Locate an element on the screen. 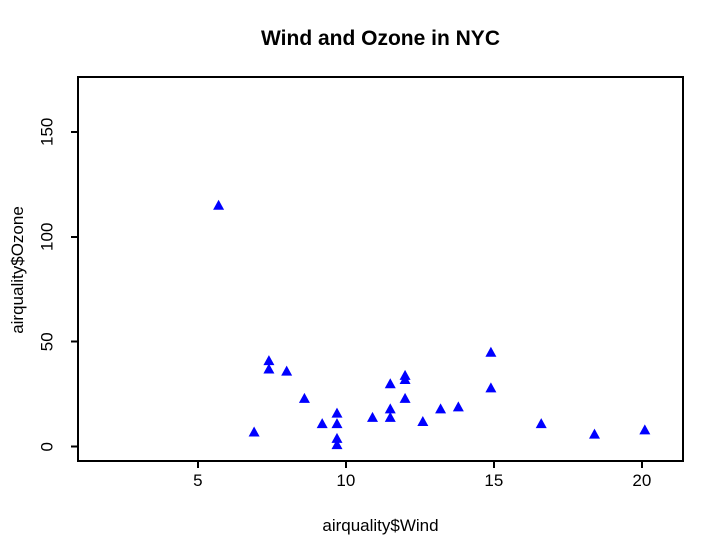 The image size is (725, 558). chart-title: Wind and Ozone in NYC is located at coordinates (380, 38).